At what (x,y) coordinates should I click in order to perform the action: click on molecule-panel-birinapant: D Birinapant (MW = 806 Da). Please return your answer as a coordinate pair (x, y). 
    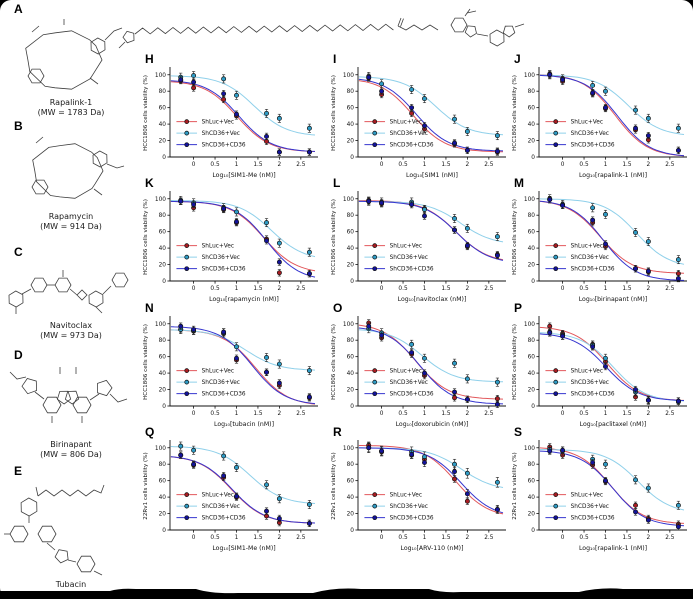
    Looking at the image, I should click on (71, 404).